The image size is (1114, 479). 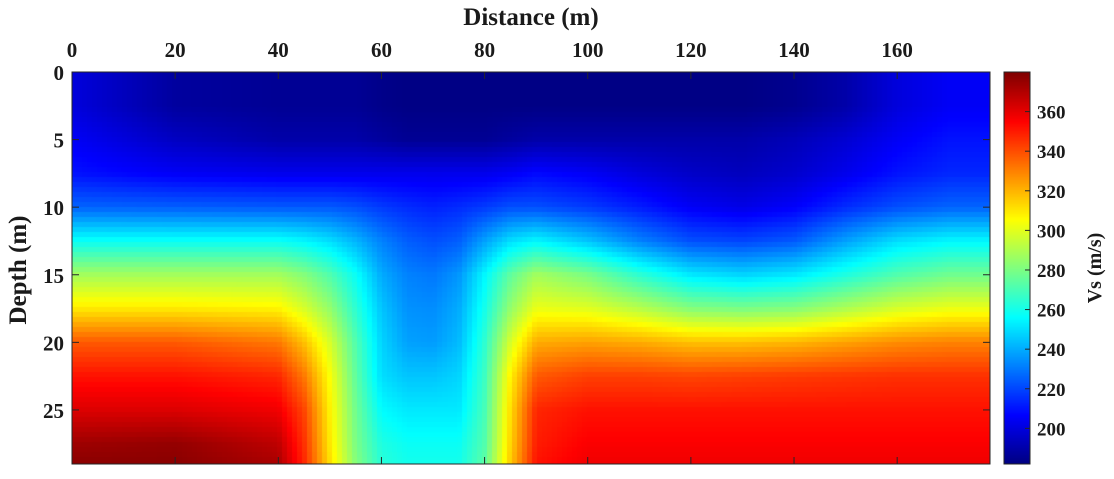 I want to click on x-tick-label: 80, so click(x=484, y=50).